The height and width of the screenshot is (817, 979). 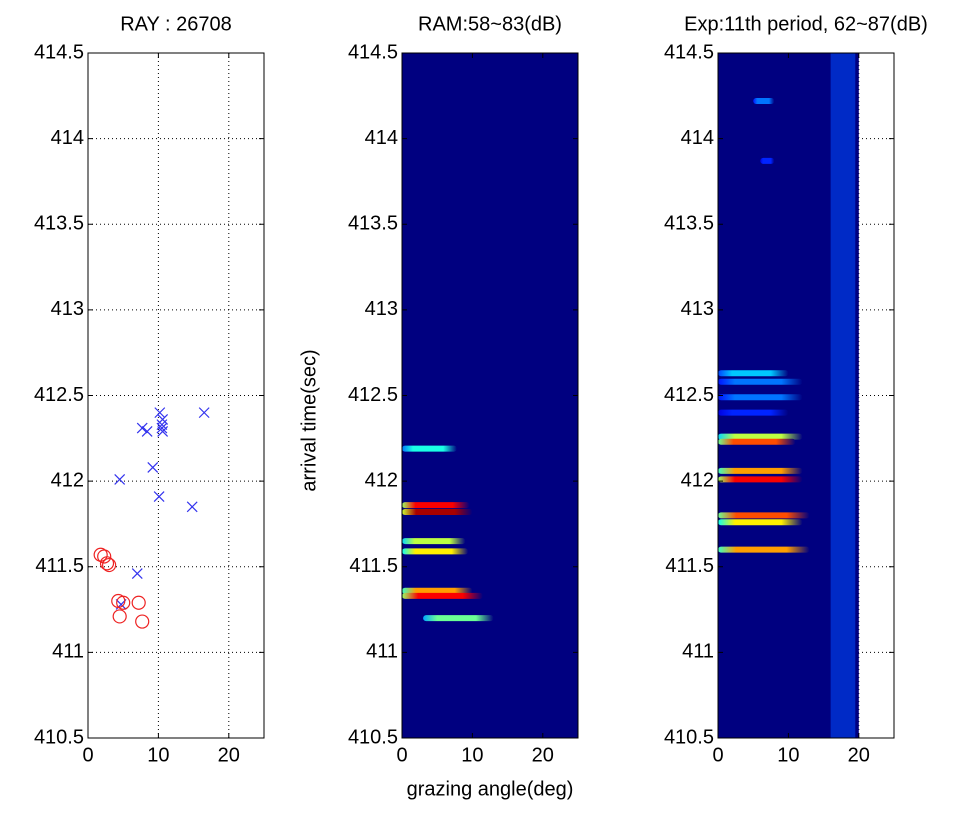 What do you see at coordinates (309, 420) in the screenshot?
I see `y-axis-label: arrival time(sec)` at bounding box center [309, 420].